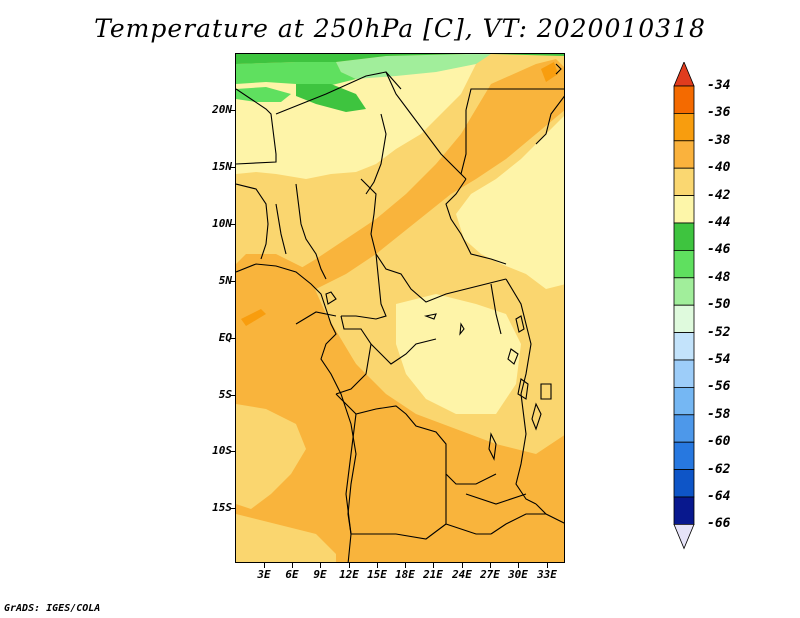  I want to click on colorbar, so click(684, 311).